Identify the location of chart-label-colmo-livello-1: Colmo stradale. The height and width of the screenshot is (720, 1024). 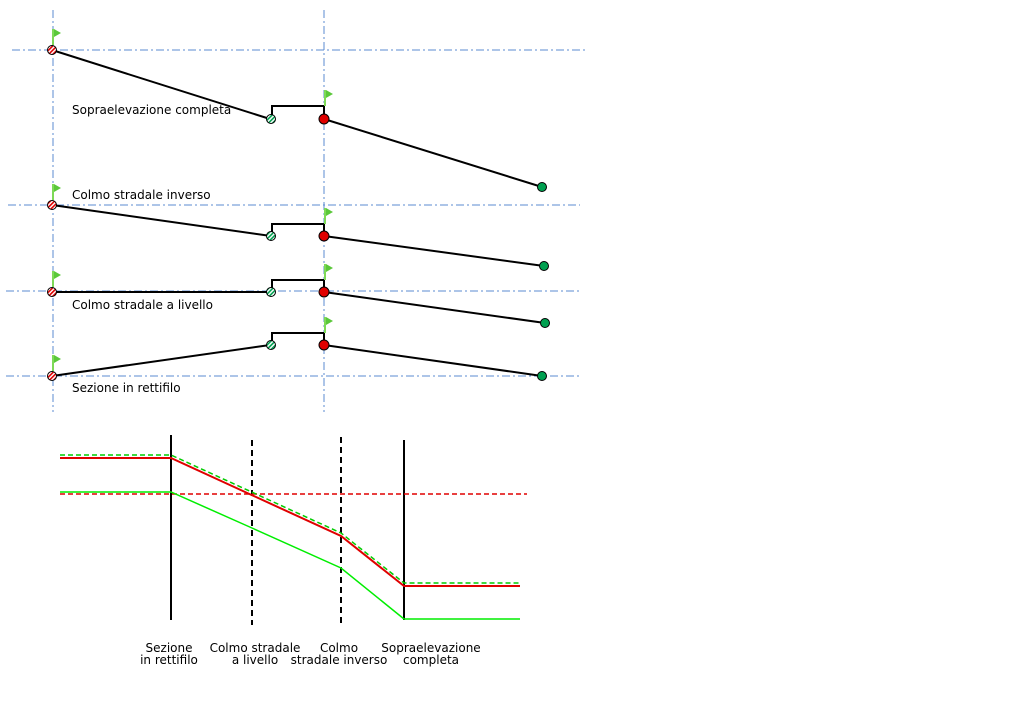
(255, 648).